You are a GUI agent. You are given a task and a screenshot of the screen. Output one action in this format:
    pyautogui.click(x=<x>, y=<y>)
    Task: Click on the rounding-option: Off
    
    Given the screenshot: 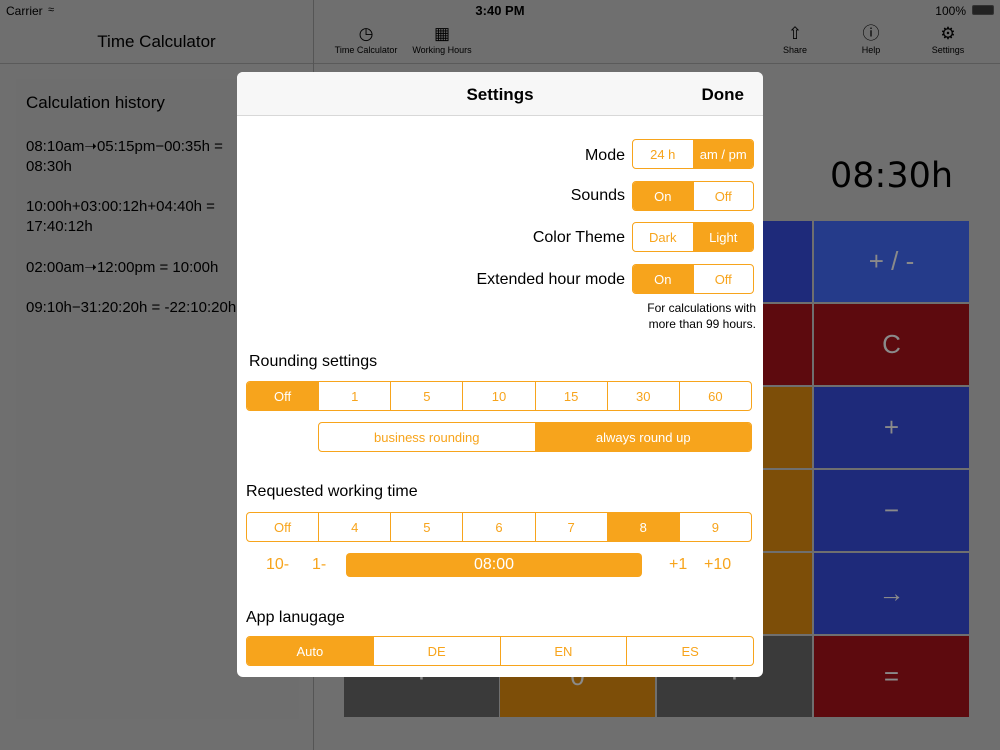 What is the action you would take?
    pyautogui.click(x=283, y=396)
    